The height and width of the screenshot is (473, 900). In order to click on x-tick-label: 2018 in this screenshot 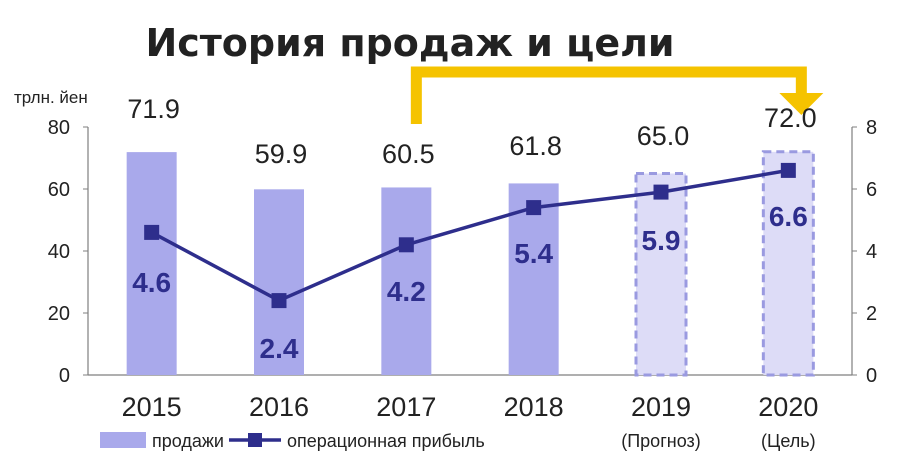, I will do `click(534, 407)`.